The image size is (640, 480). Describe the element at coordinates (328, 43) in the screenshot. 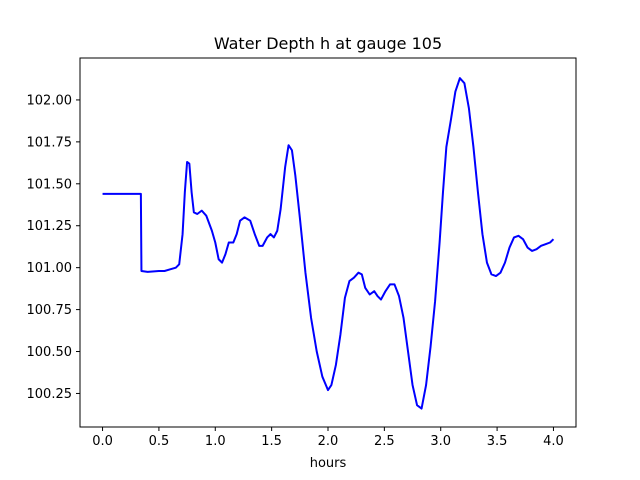

I see `chart-title: Water Depth h at gauge 105` at that location.